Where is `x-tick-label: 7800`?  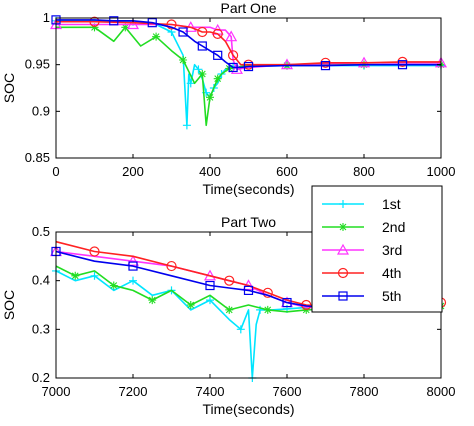 x-tick-label: 7800 is located at coordinates (364, 391).